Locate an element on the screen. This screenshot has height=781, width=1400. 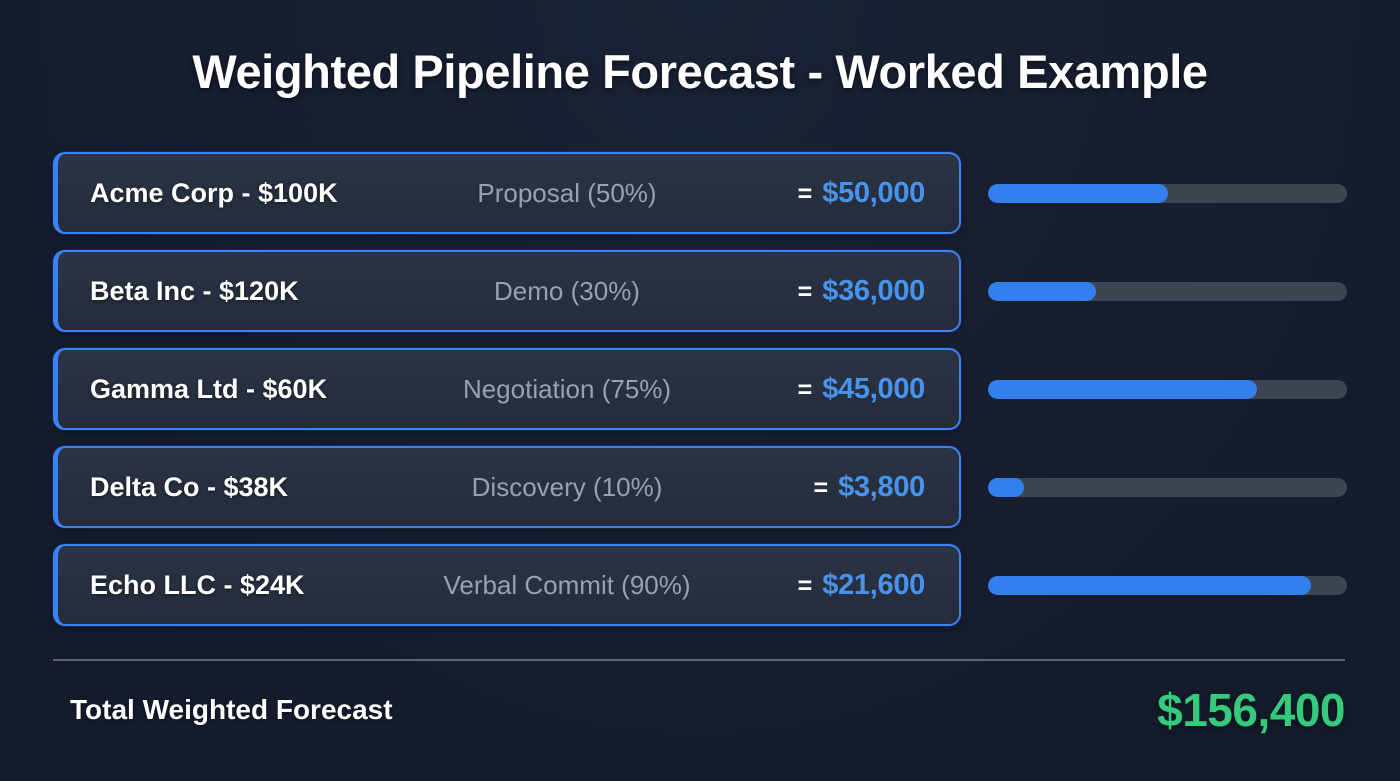
deal-weighted-amount: $3,800 is located at coordinates (881, 486).